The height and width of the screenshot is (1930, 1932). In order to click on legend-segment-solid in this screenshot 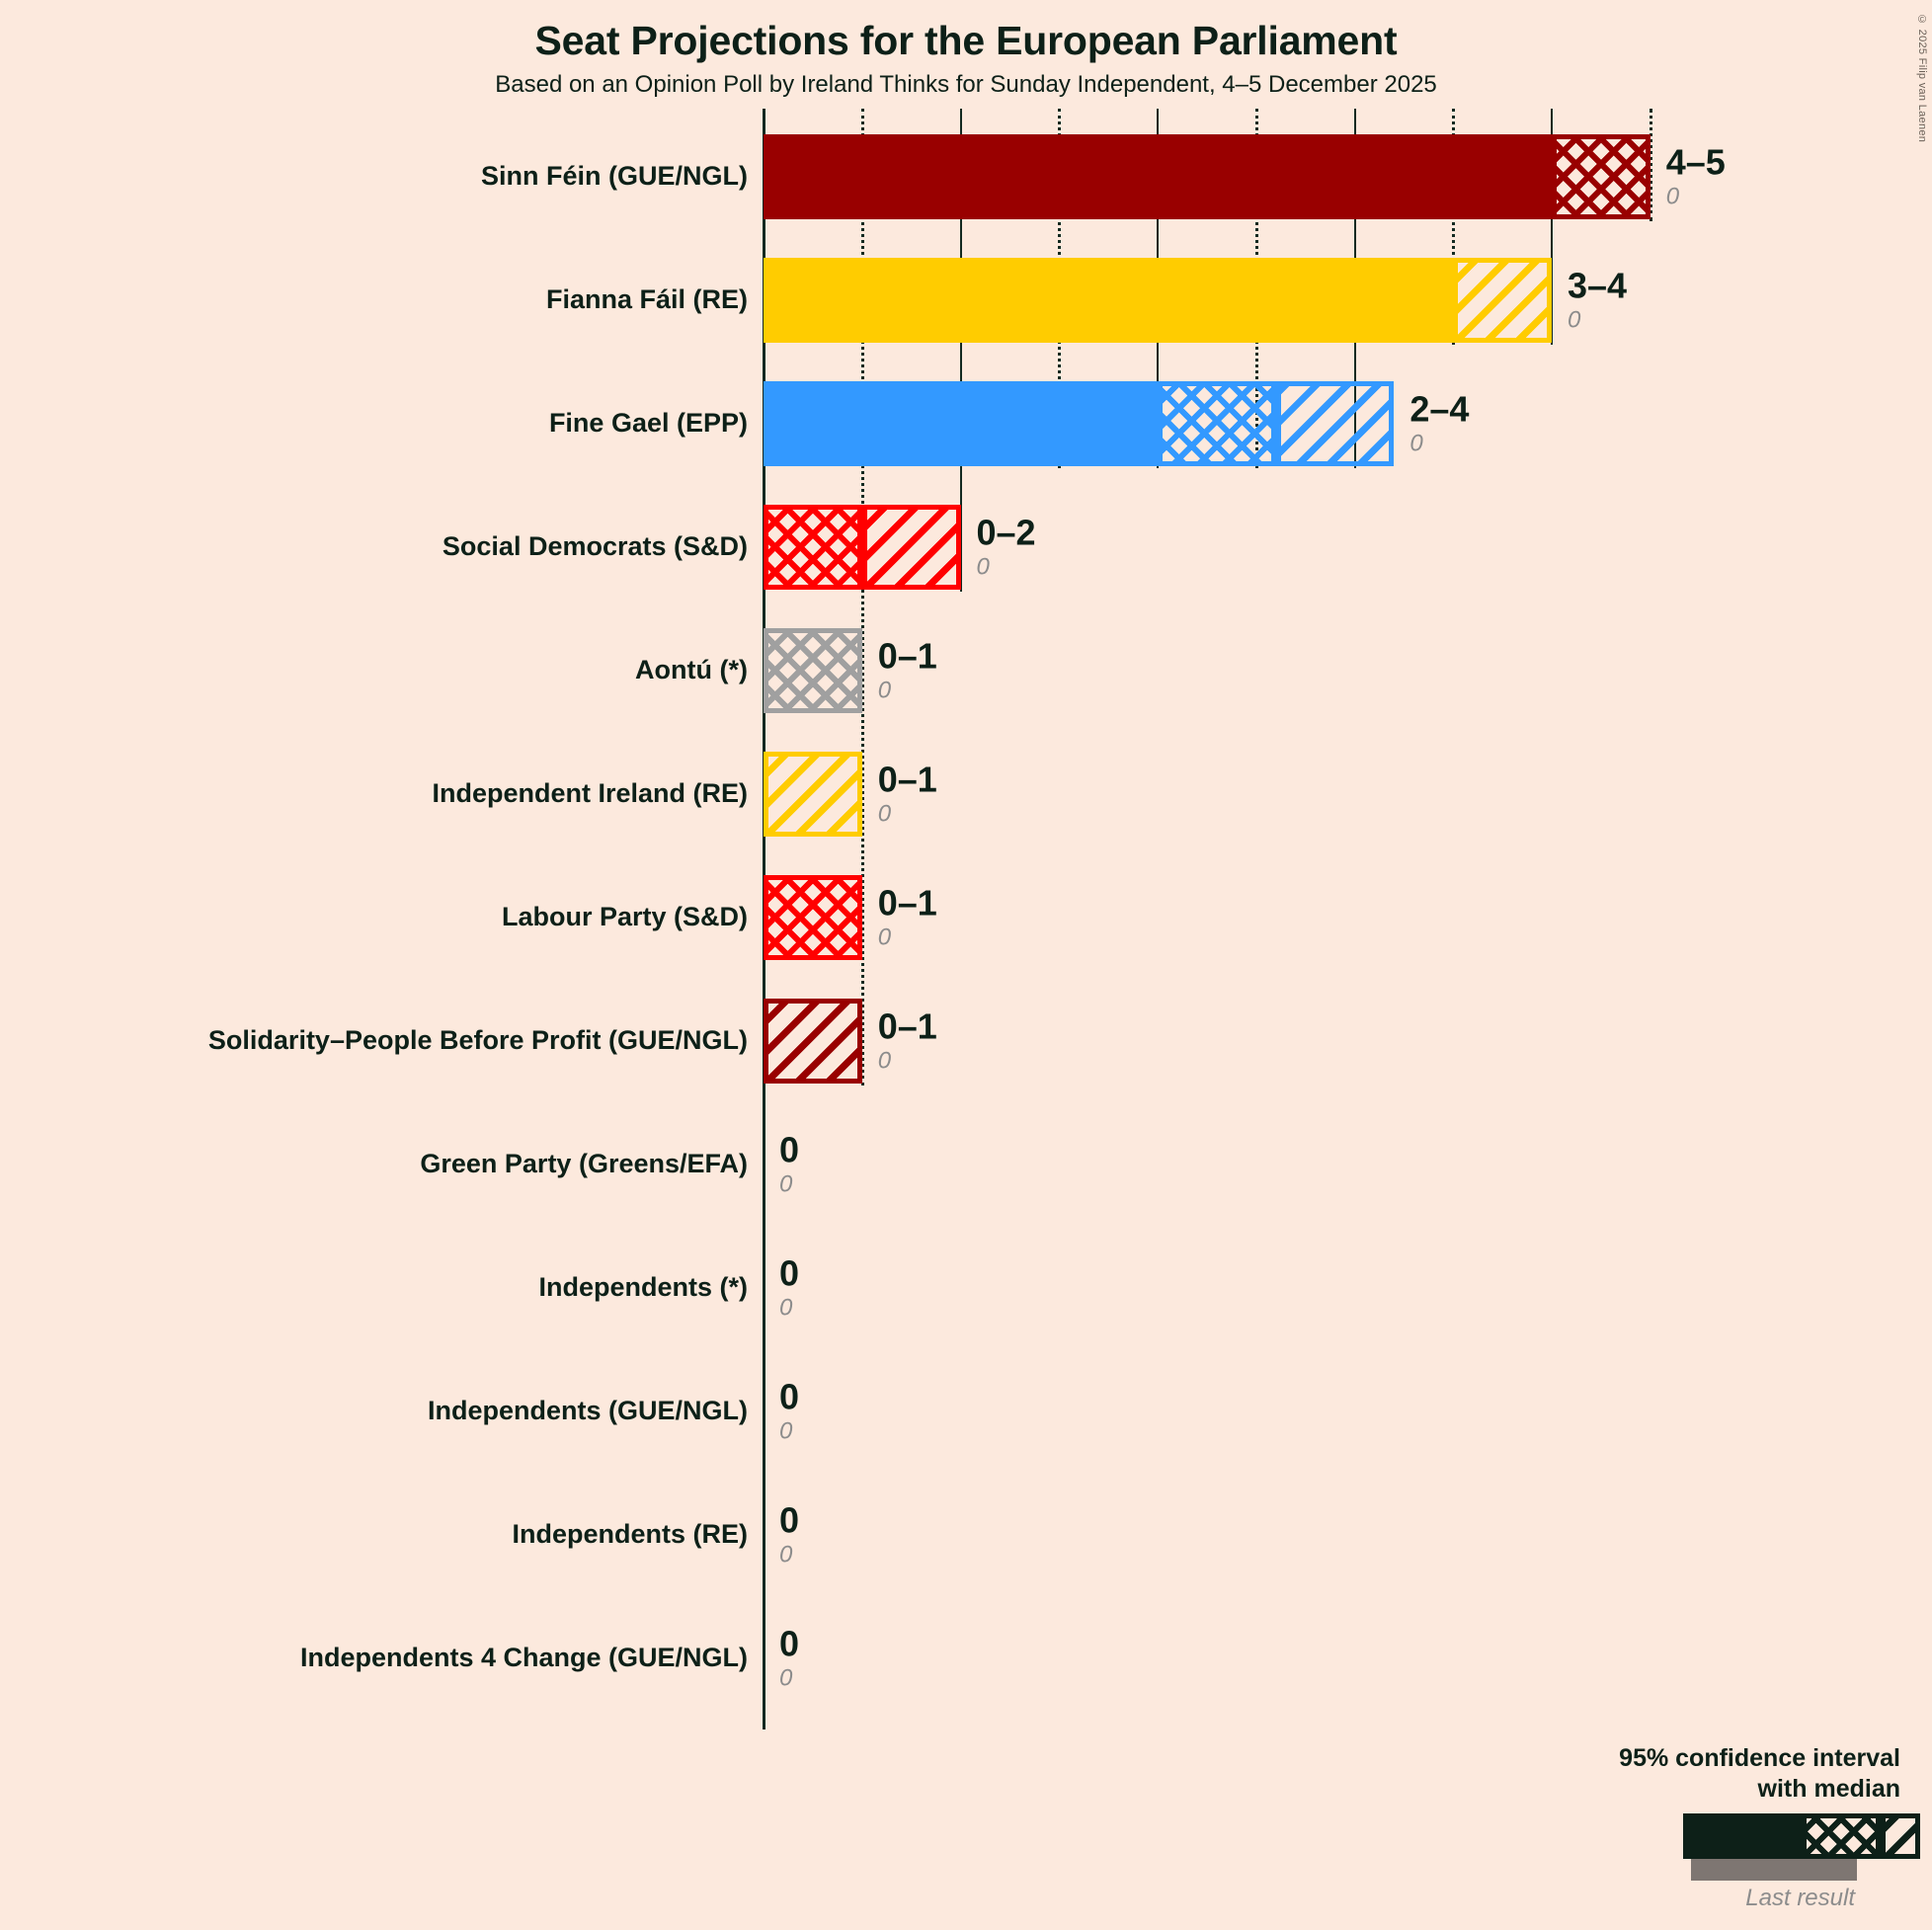, I will do `click(1742, 1836)`.